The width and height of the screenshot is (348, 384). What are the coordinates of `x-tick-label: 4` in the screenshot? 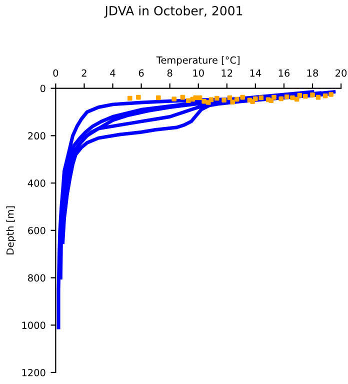 It's located at (113, 73).